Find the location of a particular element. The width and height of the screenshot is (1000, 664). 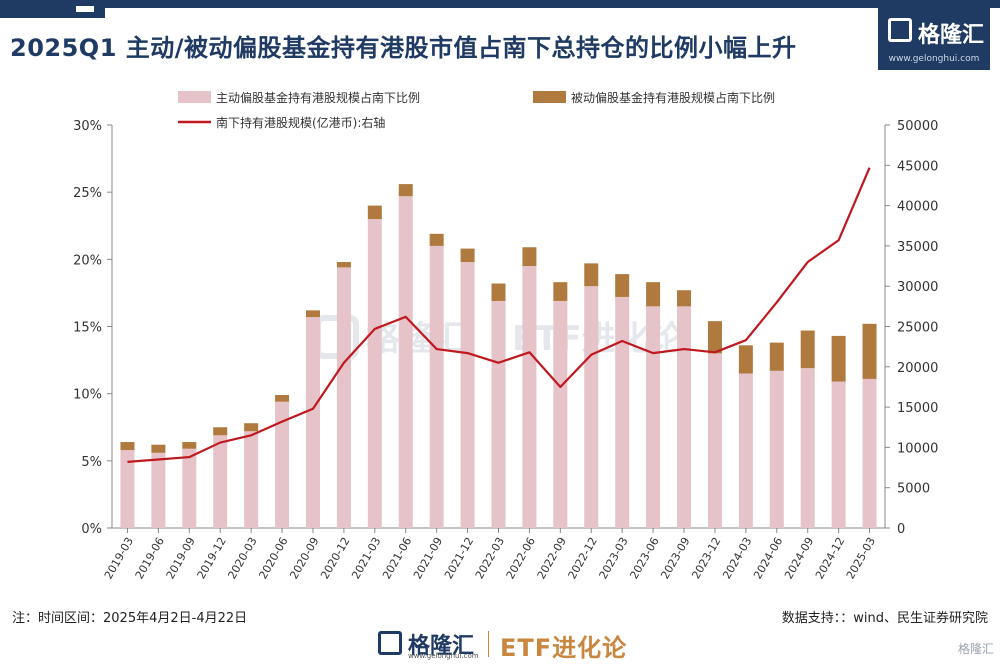

x-tick-label: 2019-06 is located at coordinates (150, 558).